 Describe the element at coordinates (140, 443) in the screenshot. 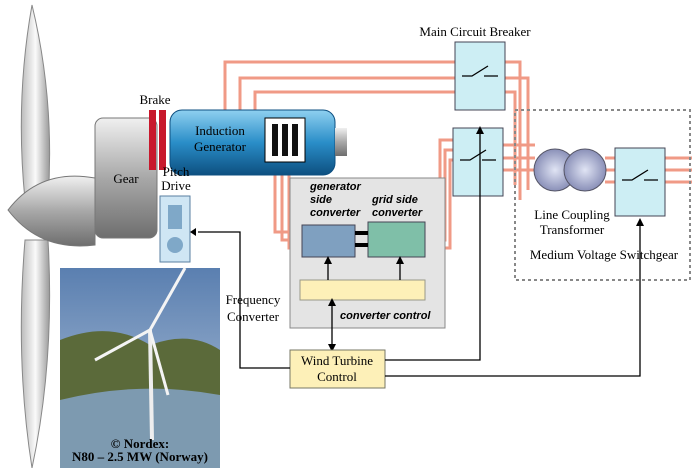

I see `photo-credit: © Nordex:` at that location.